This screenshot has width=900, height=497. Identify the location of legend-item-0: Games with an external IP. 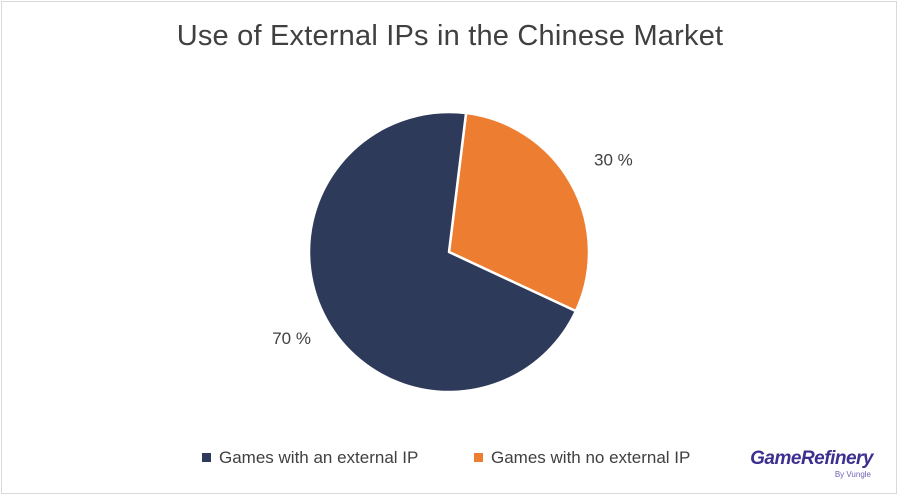
(310, 458).